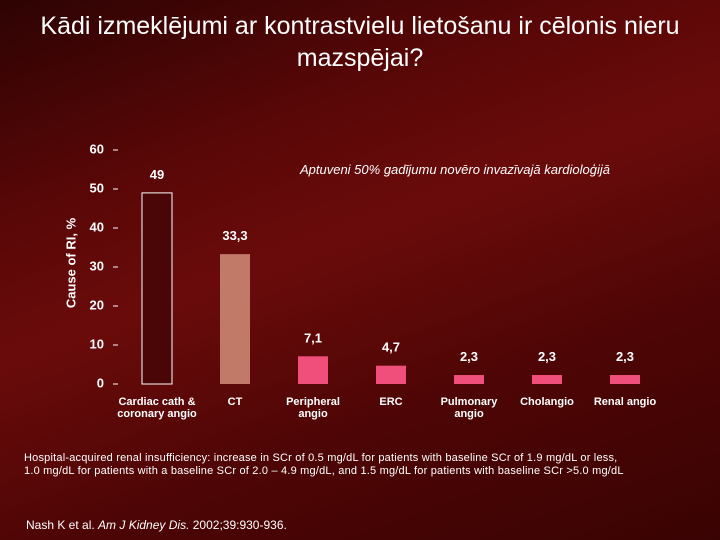 Image resolution: width=720 pixels, height=540 pixels. I want to click on citation-authors: Nash K et al., so click(60, 525).